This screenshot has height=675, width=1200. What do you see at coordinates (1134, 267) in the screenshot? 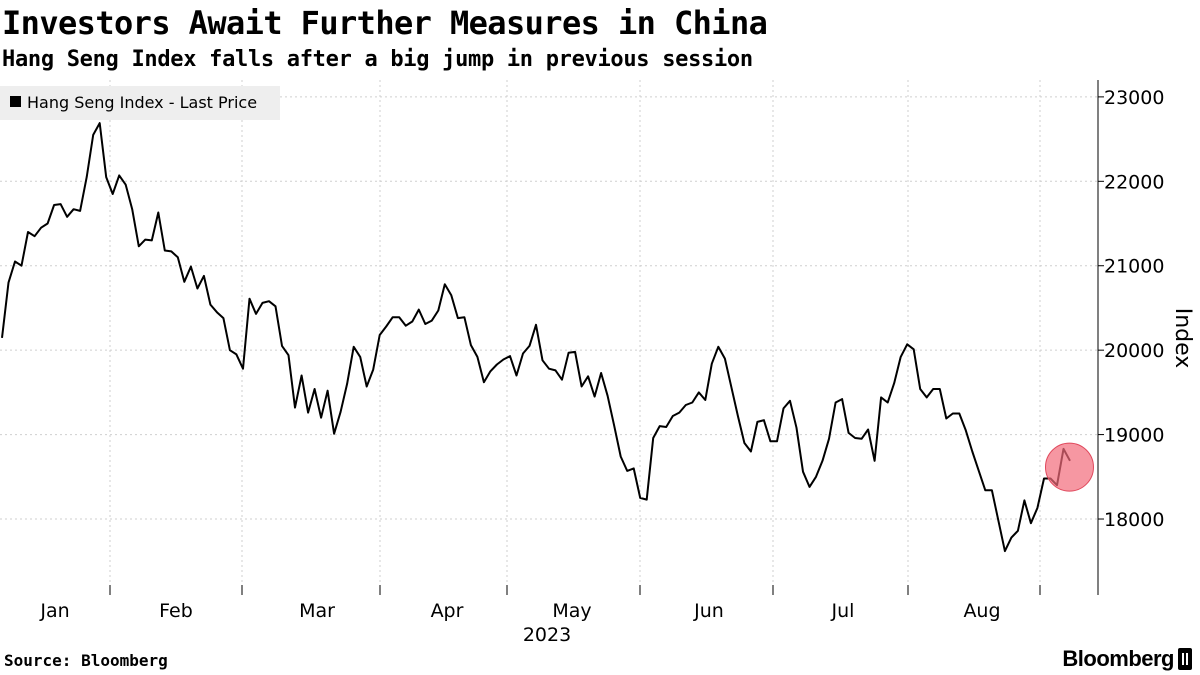
I see `y-tick-label: 21000` at bounding box center [1134, 267].